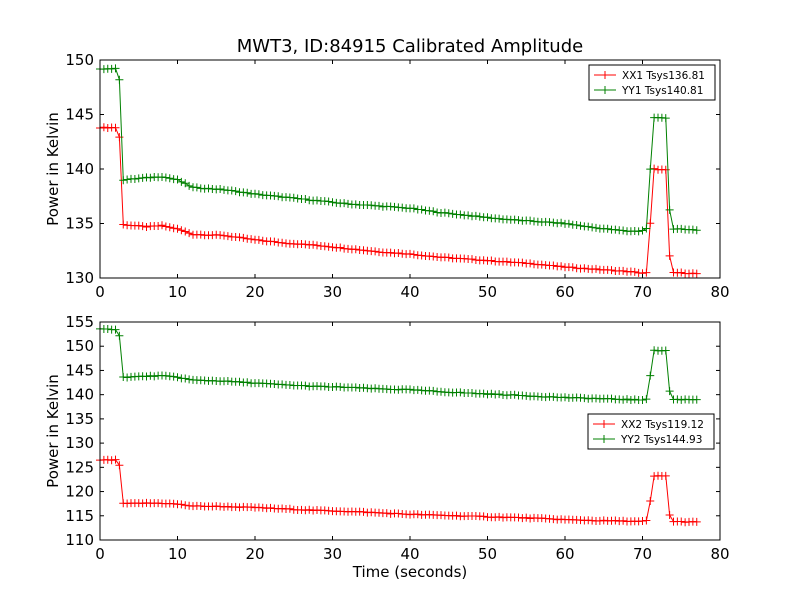 The image size is (800, 600). I want to click on y-tick-label: 145, so click(79, 115).